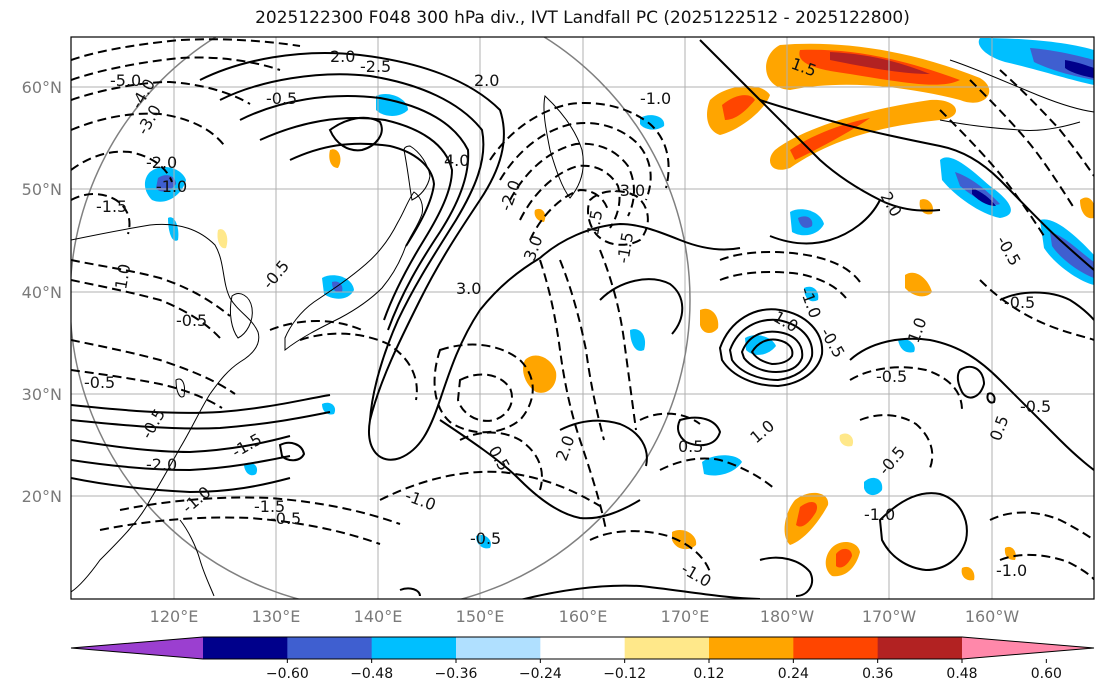 Image resolution: width=1105 pixels, height=692 pixels. What do you see at coordinates (863, 134) in the screenshot?
I see `positive-shading-band-mid` at bounding box center [863, 134].